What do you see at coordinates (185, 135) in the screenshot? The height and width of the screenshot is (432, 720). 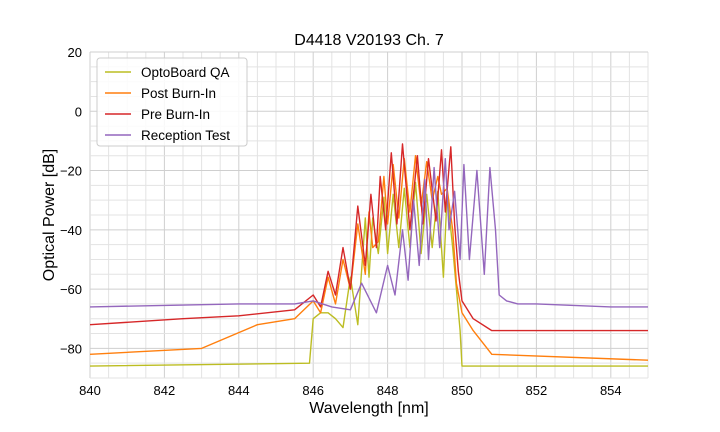 I see `legend-label: Reception Test` at bounding box center [185, 135].